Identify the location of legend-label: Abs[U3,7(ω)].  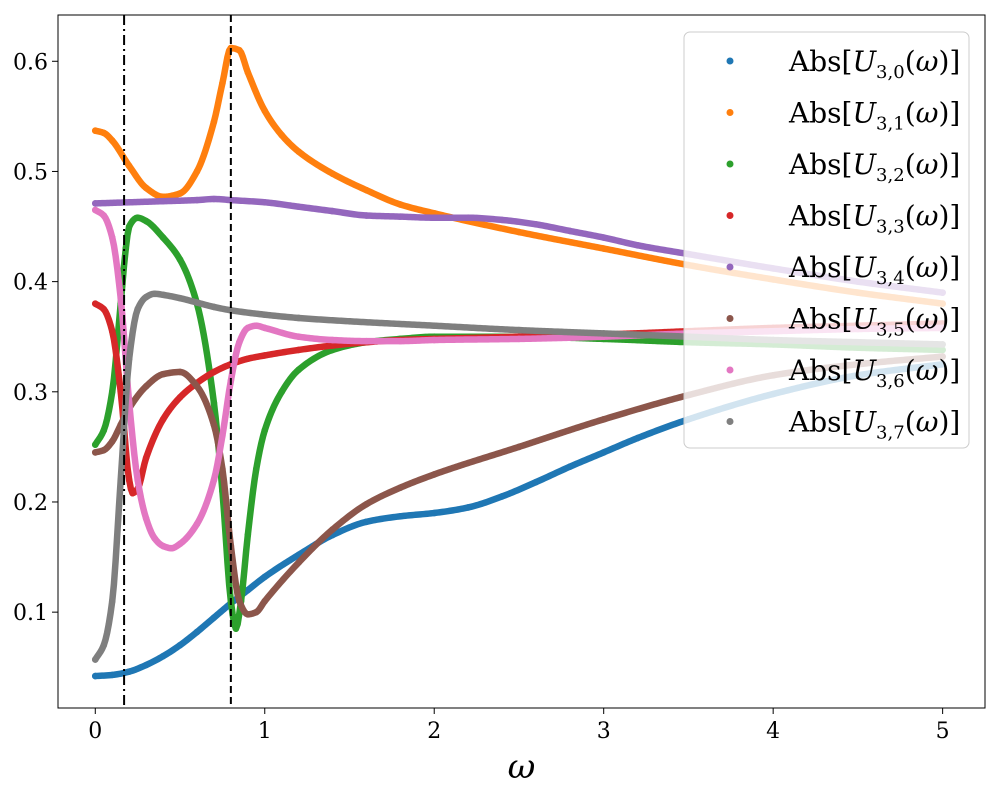
(874, 425).